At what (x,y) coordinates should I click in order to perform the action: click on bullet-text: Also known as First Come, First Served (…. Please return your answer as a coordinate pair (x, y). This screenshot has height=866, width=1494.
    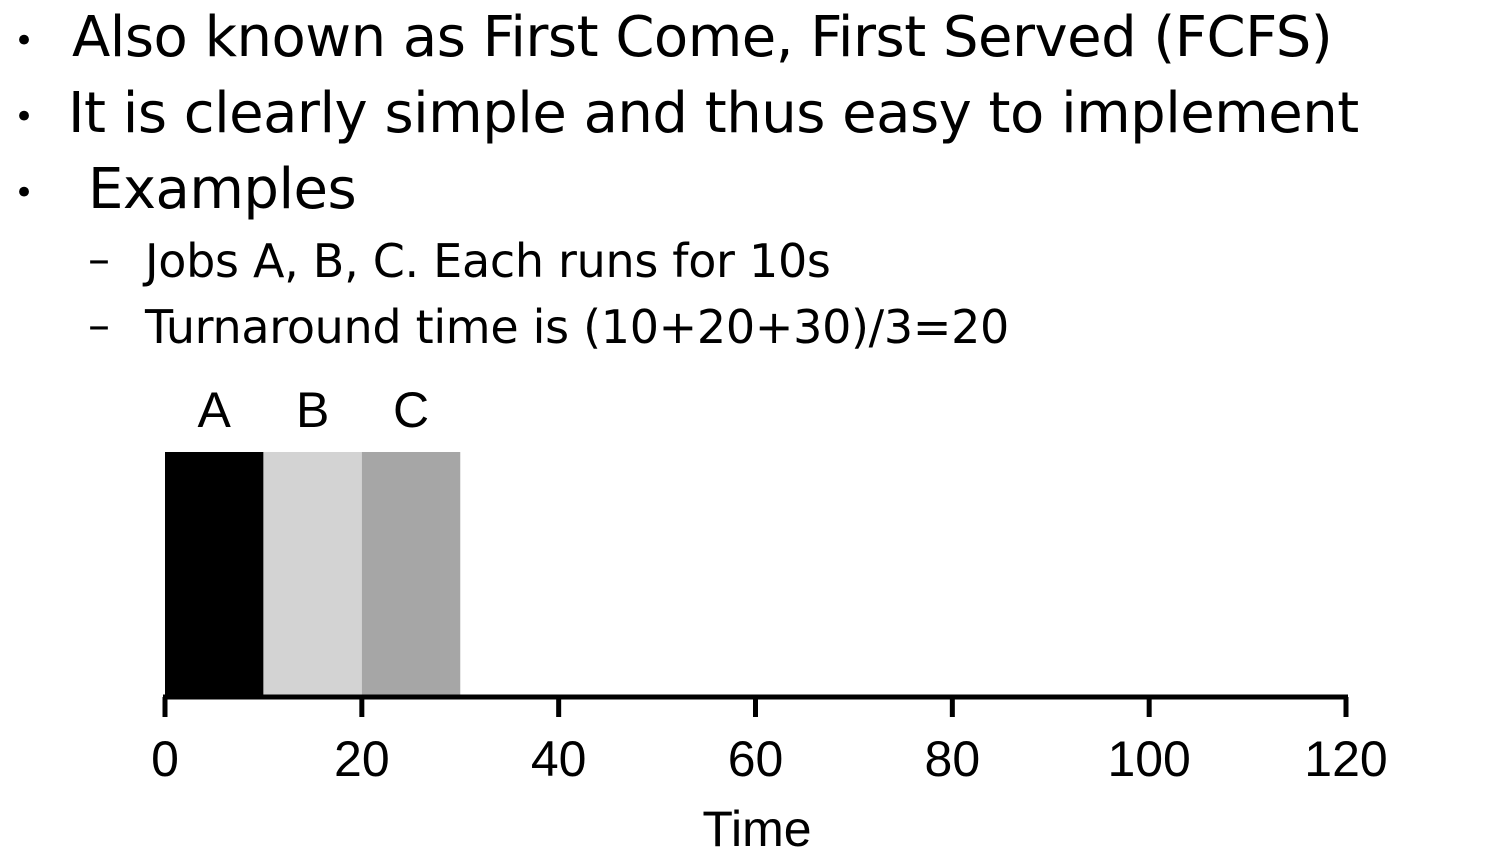
    Looking at the image, I should click on (702, 37).